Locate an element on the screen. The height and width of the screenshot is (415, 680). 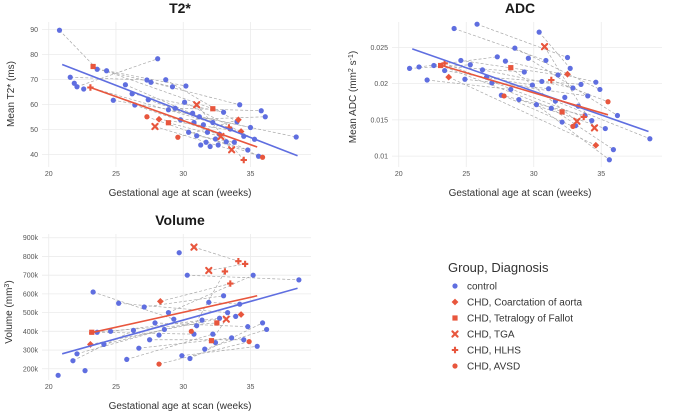
t2star-regression-chd is located at coordinates (173, 117).